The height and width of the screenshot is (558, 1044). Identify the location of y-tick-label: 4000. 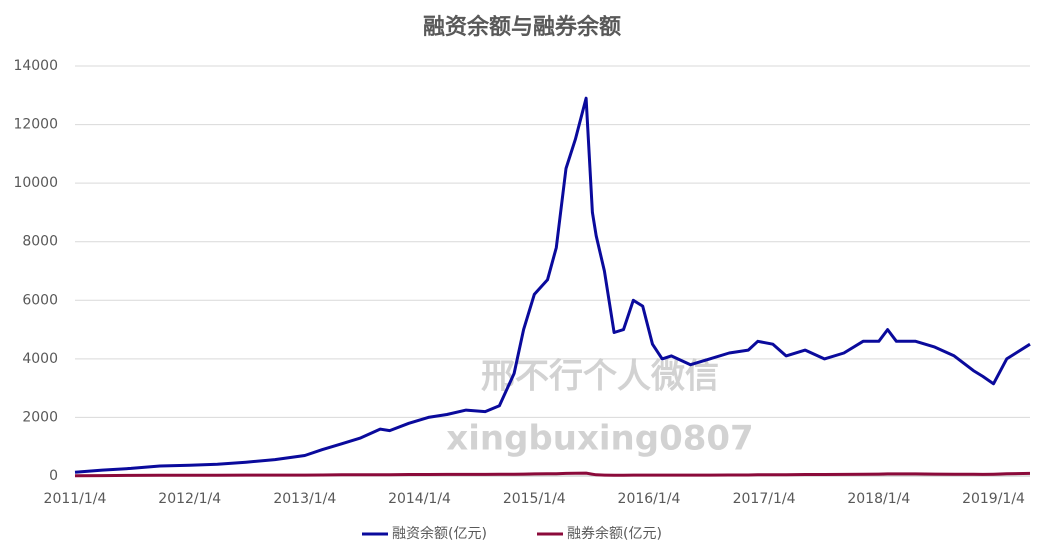
(40, 359).